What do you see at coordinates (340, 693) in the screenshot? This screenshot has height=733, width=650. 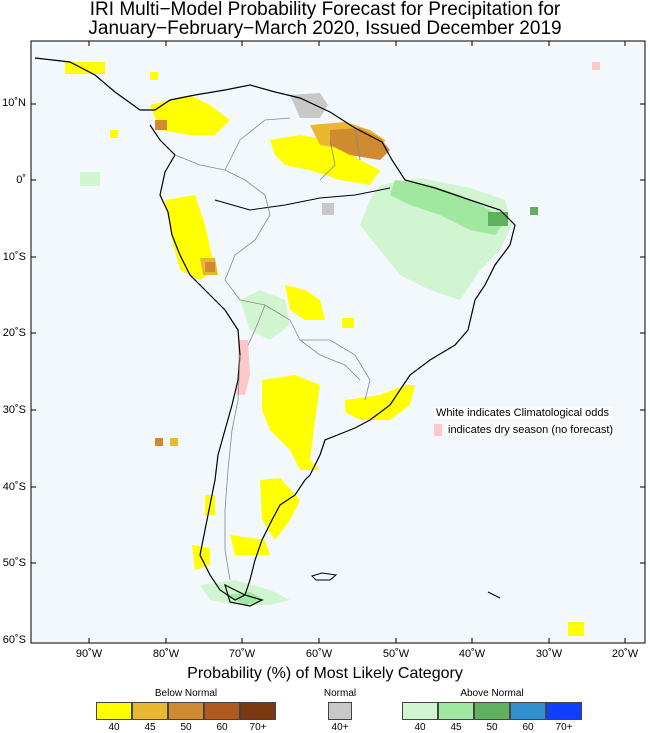 I see `normal-label: Normal` at bounding box center [340, 693].